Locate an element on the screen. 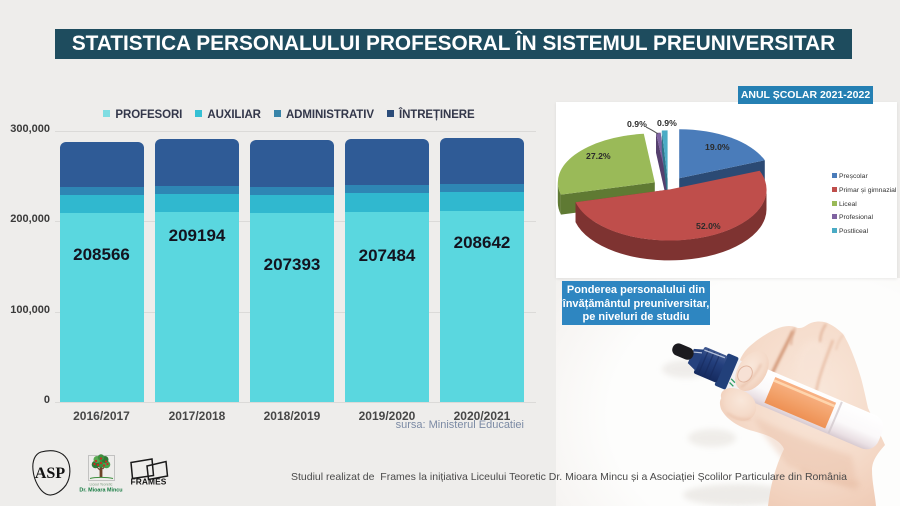  svg-text: Dr. Mioara Mincu is located at coordinates (100, 491).